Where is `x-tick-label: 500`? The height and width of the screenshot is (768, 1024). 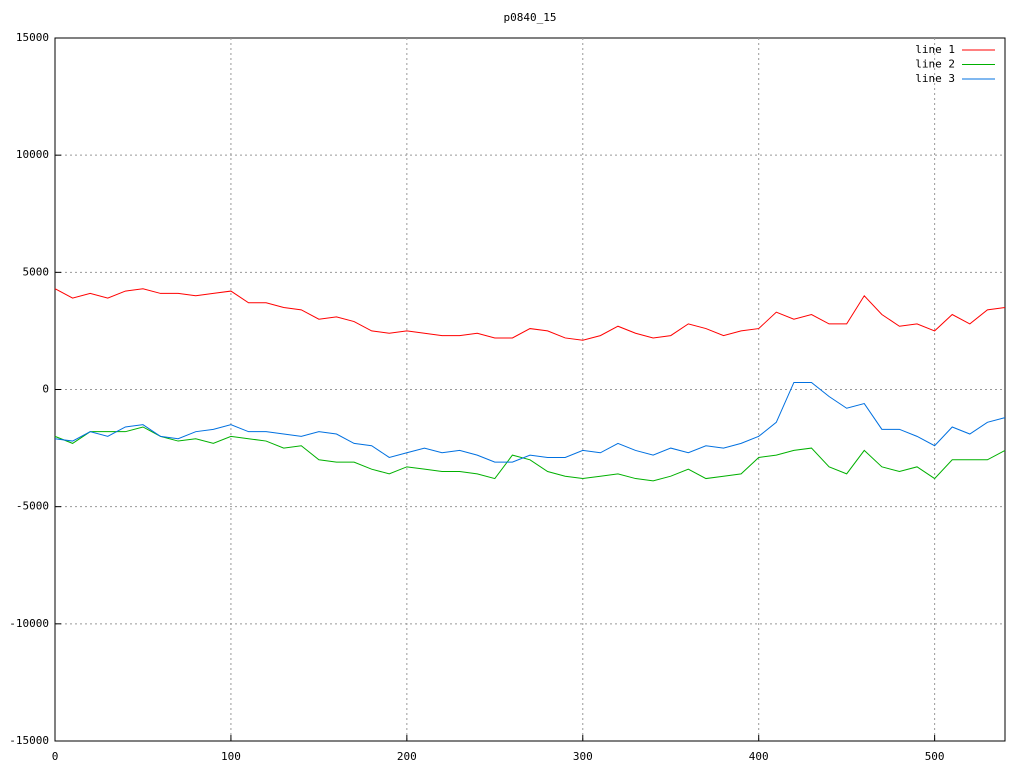 x-tick-label: 500 is located at coordinates (935, 756).